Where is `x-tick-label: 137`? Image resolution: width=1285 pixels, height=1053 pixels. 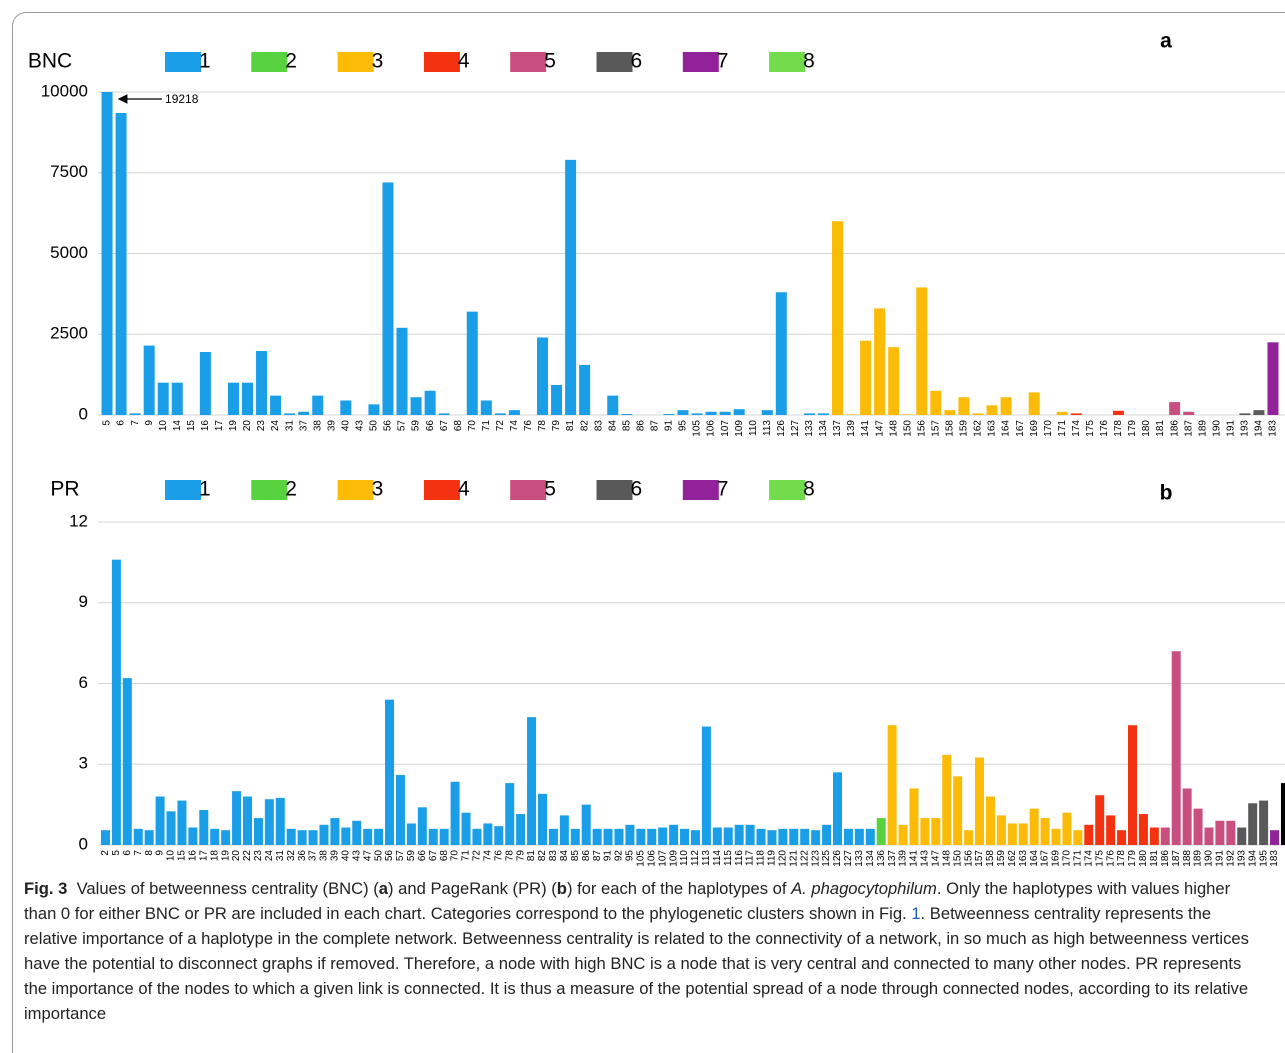 x-tick-label: 137 is located at coordinates (892, 858).